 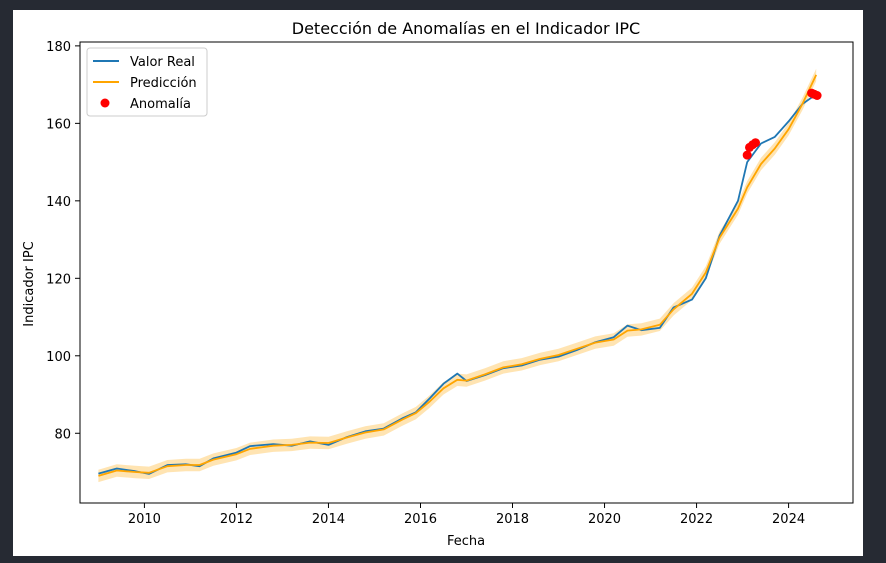 What do you see at coordinates (29, 283) in the screenshot?
I see `y-axis-label: Indicador IPC` at bounding box center [29, 283].